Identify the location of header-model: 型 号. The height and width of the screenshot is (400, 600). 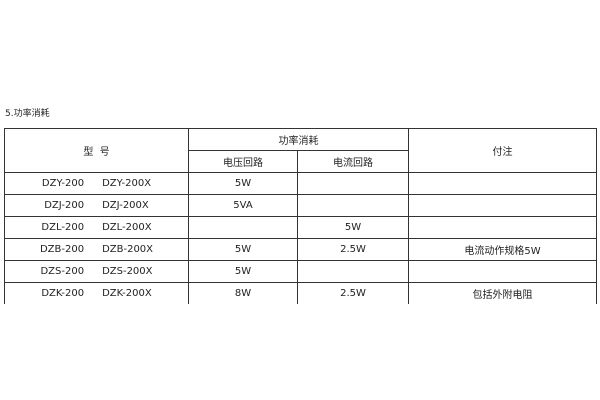
(96, 150).